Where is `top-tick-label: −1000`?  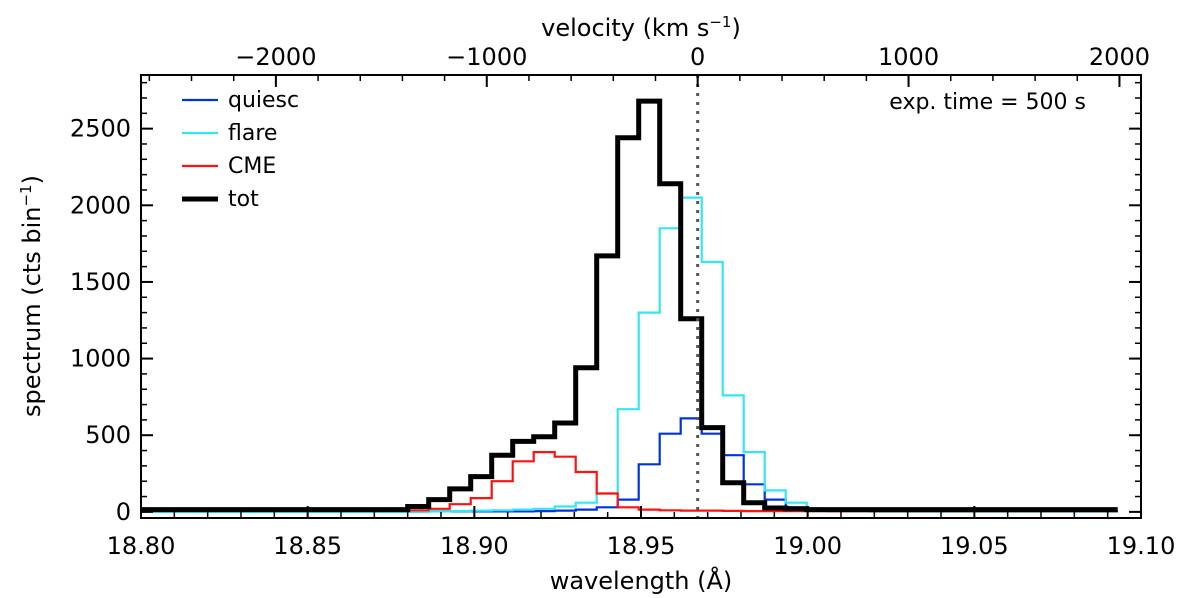 top-tick-label: −1000 is located at coordinates (486, 57).